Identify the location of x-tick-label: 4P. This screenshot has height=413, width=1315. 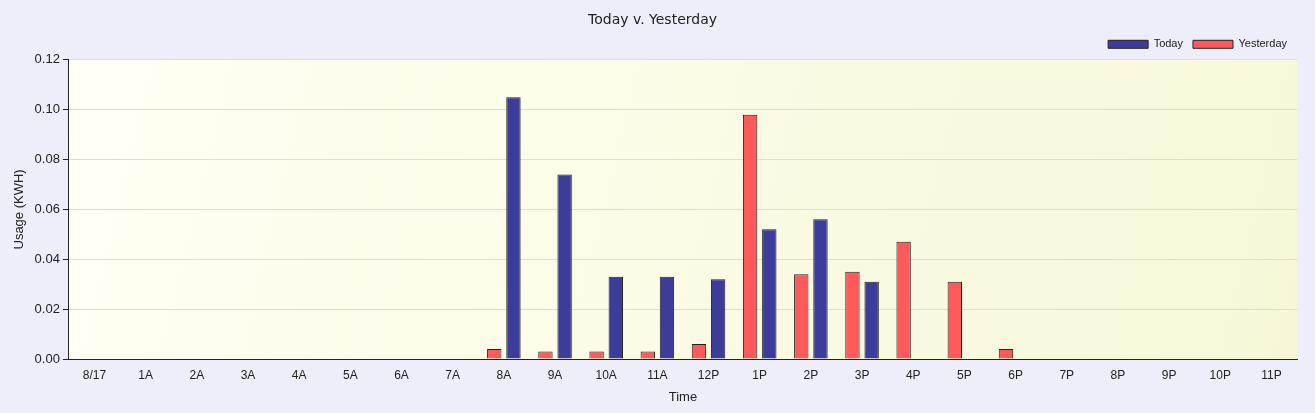
(913, 374).